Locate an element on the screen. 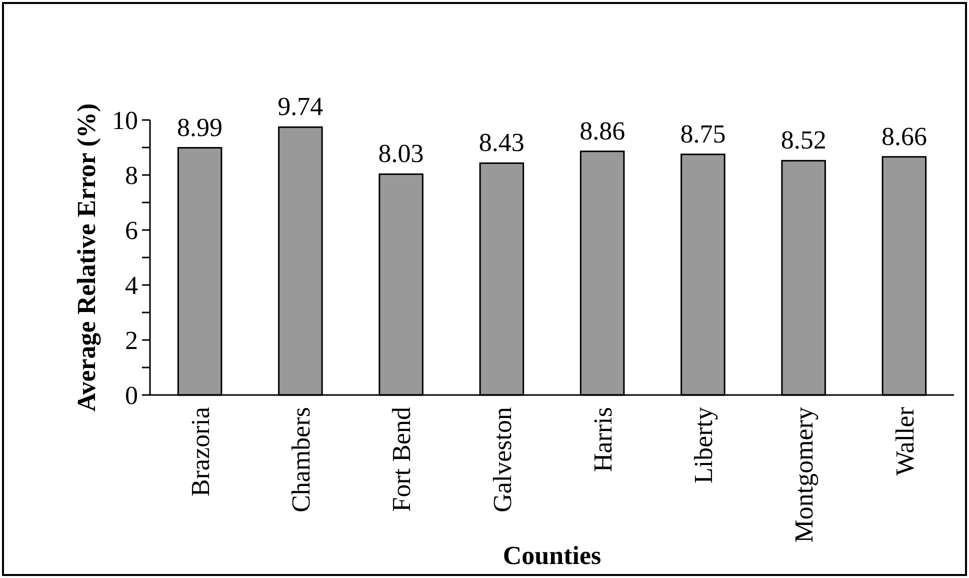  data-label: 8.43 is located at coordinates (501, 143).